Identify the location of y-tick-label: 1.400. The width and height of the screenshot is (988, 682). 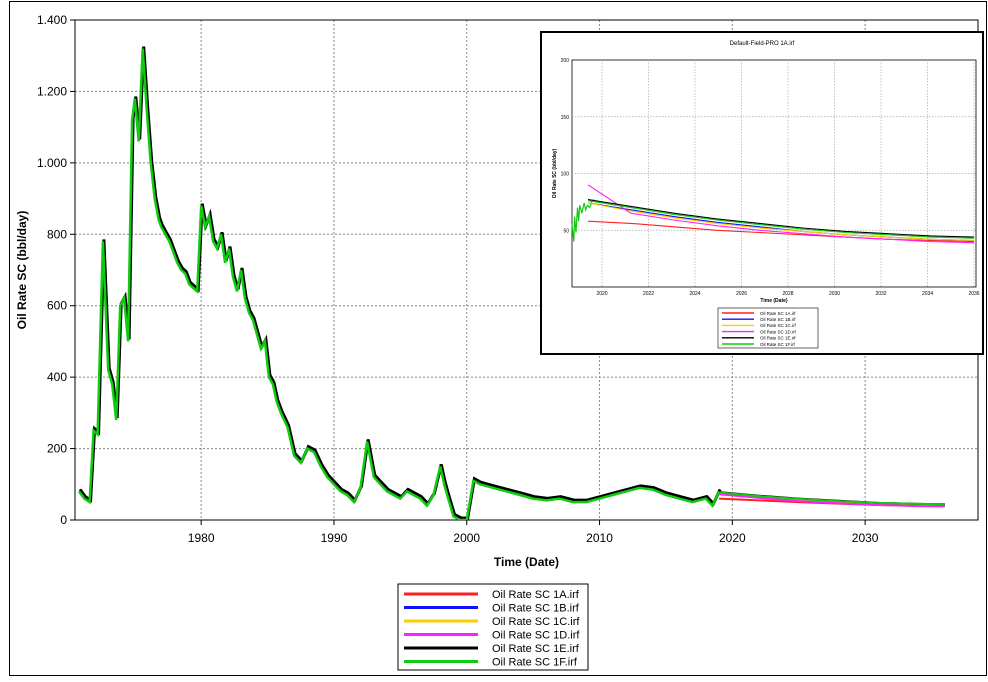
(52, 20).